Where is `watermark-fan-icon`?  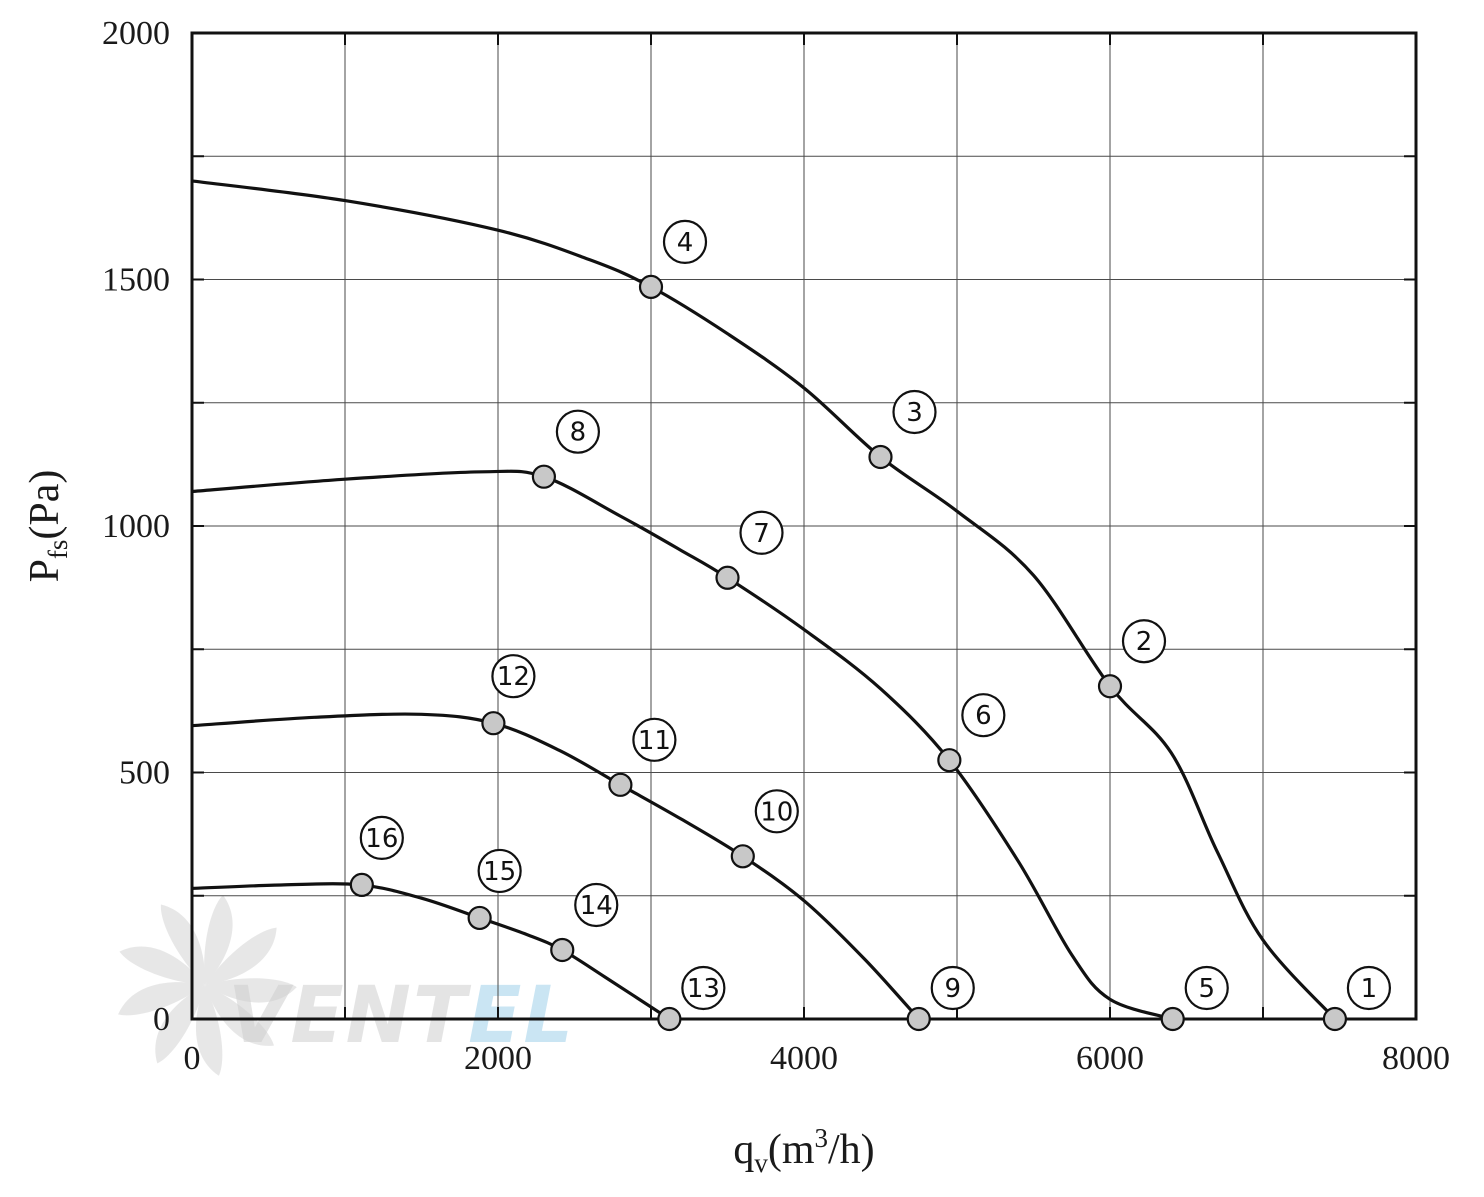
watermark-fan-icon is located at coordinates (207, 985).